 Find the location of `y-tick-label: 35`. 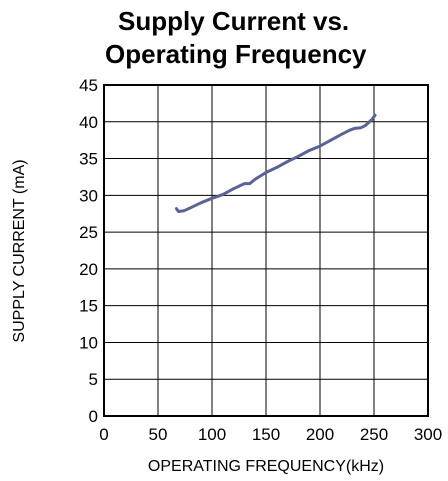

y-tick-label: 35 is located at coordinates (88, 159).